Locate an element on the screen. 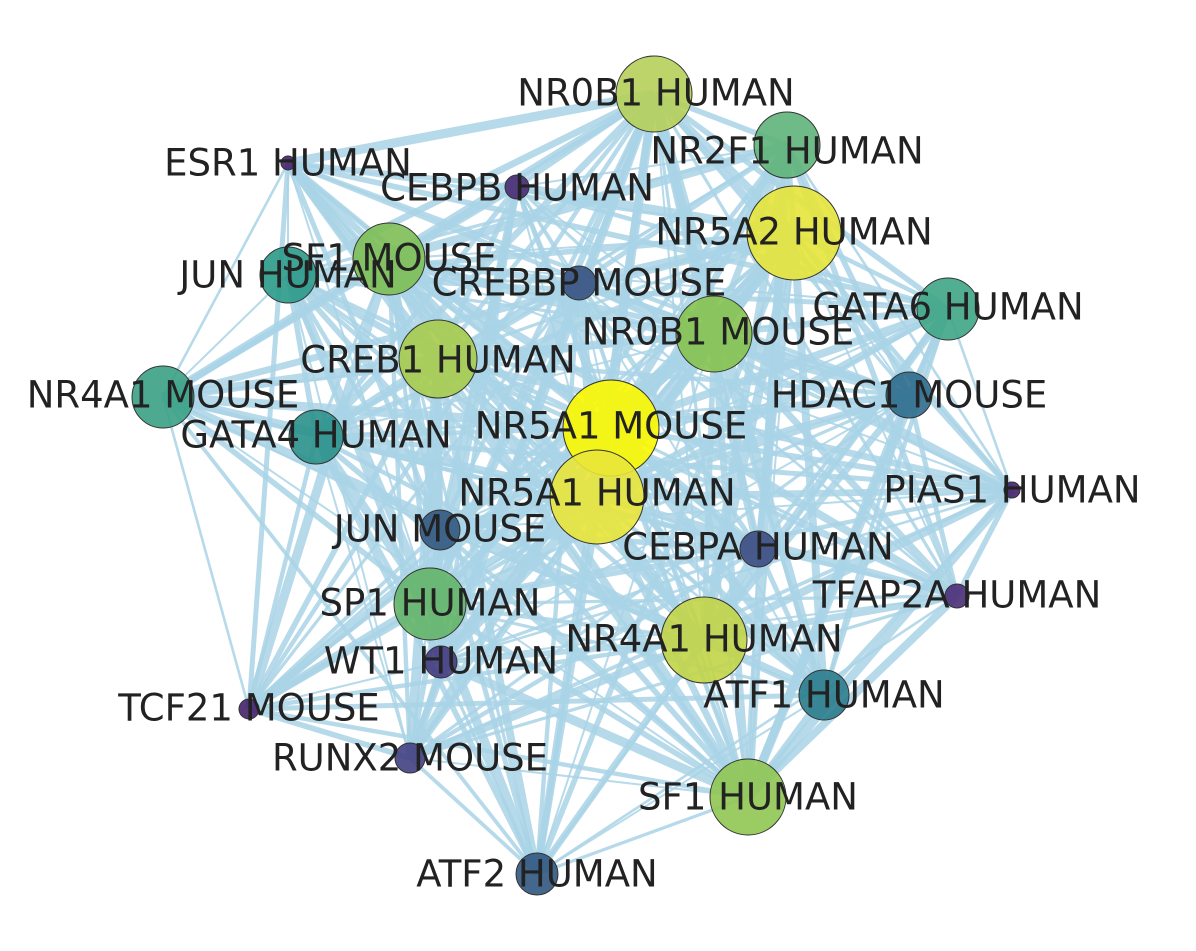 Image resolution: width=1196 pixels, height=951 pixels. node-label: CREBBP MOUSE is located at coordinates (579, 283).